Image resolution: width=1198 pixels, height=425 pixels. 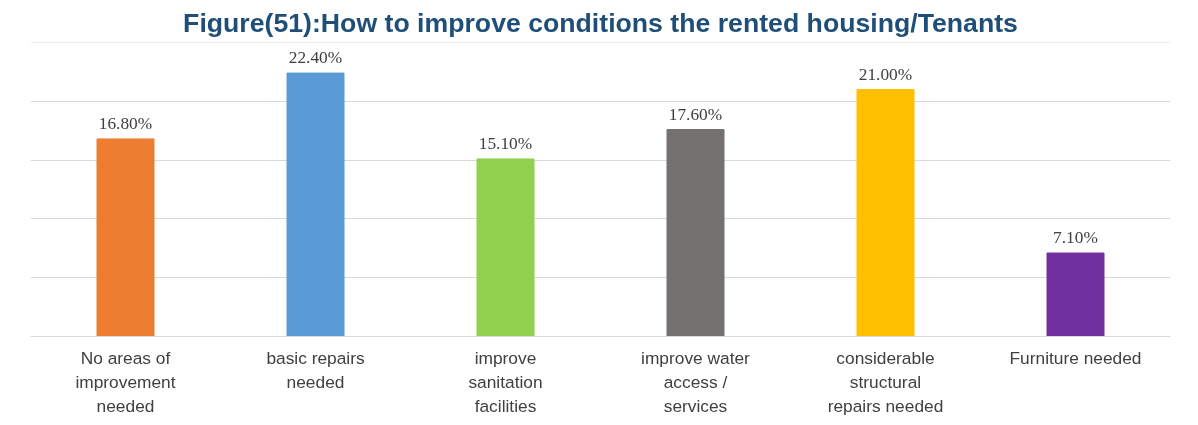 What do you see at coordinates (505, 381) in the screenshot?
I see `x-tick-label: improve sanitation facilities` at bounding box center [505, 381].